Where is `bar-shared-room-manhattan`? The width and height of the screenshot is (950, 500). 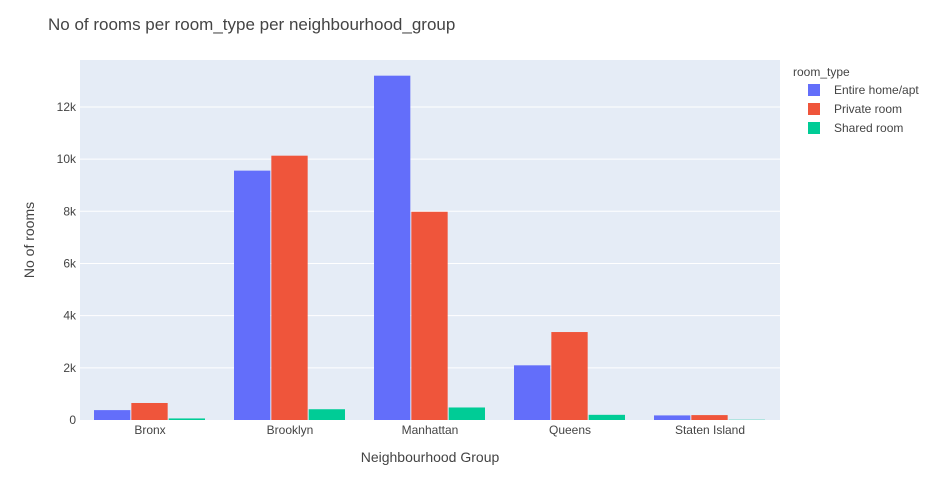 bar-shared-room-manhattan is located at coordinates (466, 413).